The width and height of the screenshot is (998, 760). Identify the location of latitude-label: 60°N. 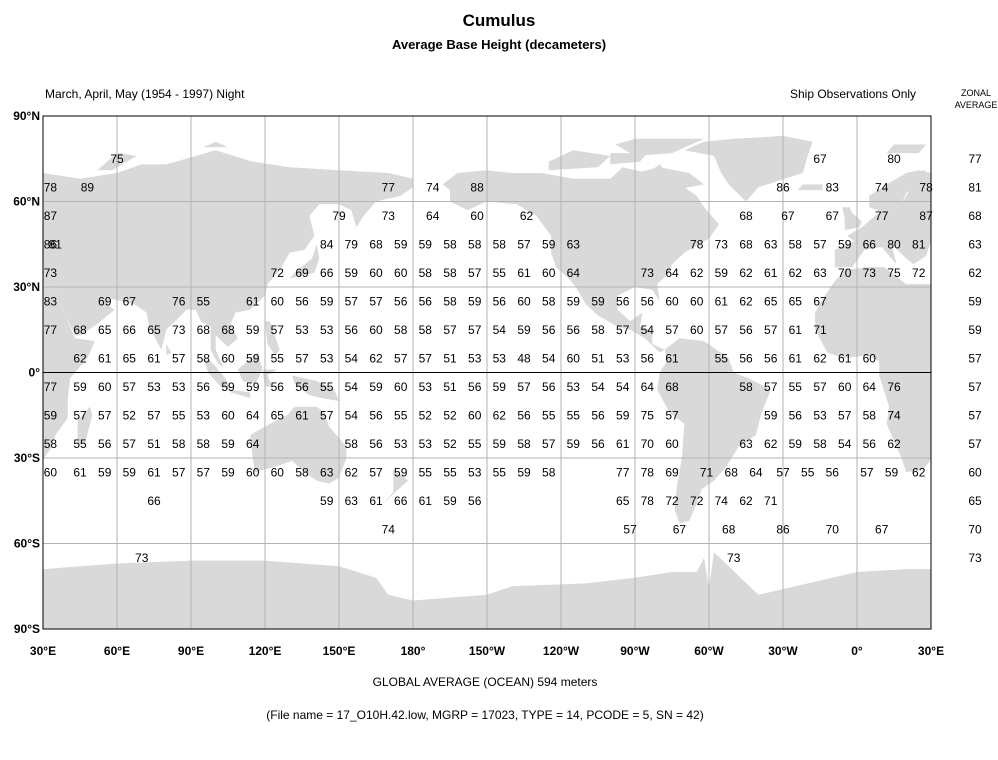
(26, 202).